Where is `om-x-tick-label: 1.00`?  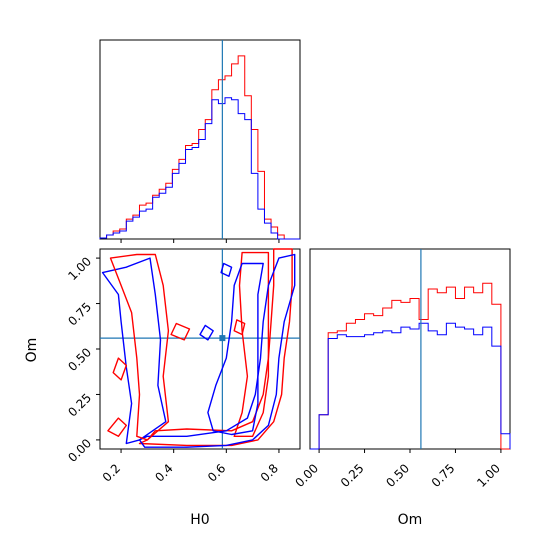 om-x-tick-label: 1.00 is located at coordinates (488, 475).